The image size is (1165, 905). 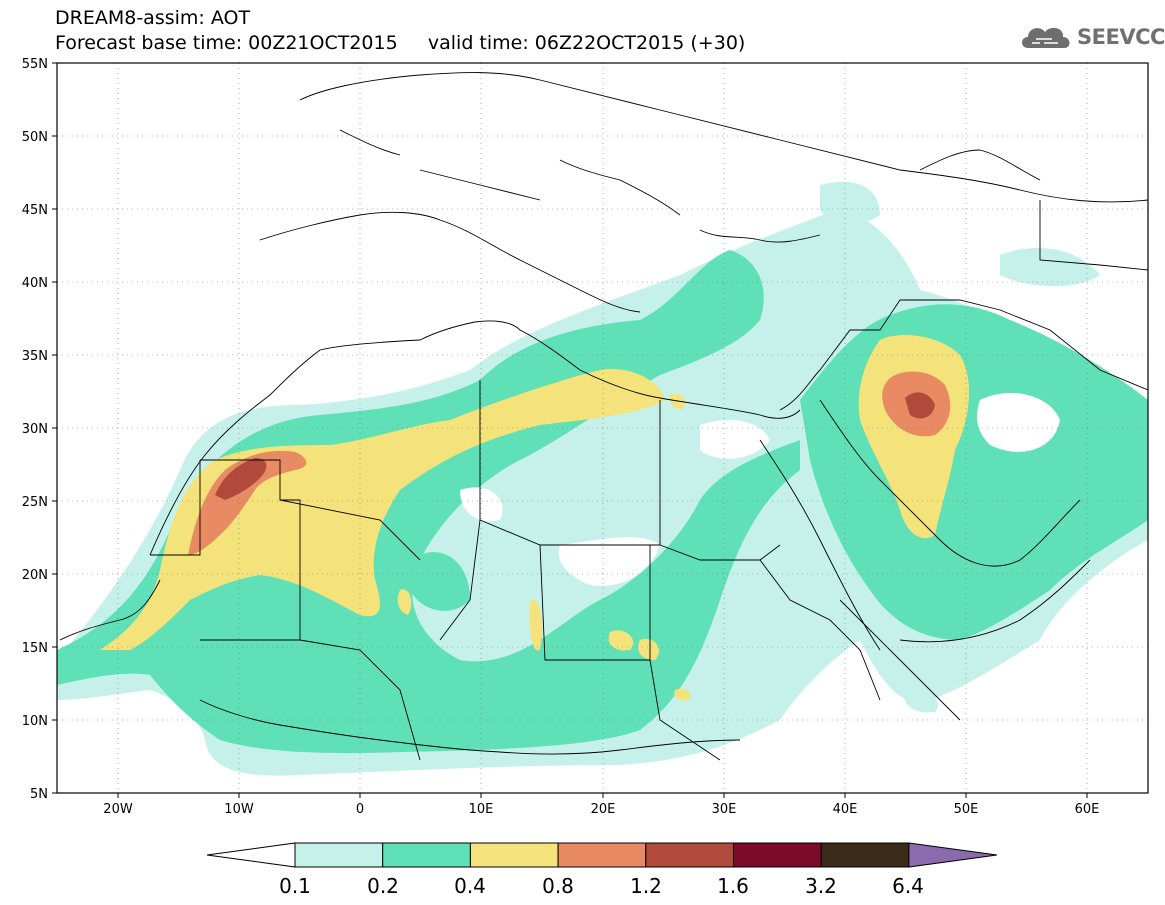 What do you see at coordinates (646, 886) in the screenshot?
I see `legend-label: 1.2` at bounding box center [646, 886].